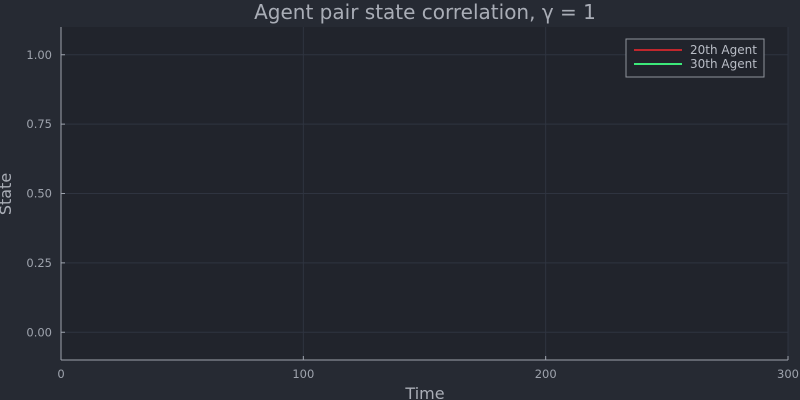 Image resolution: width=800 pixels, height=400 pixels. Describe the element at coordinates (39, 194) in the screenshot. I see `y-tick-label: 0.50` at that location.